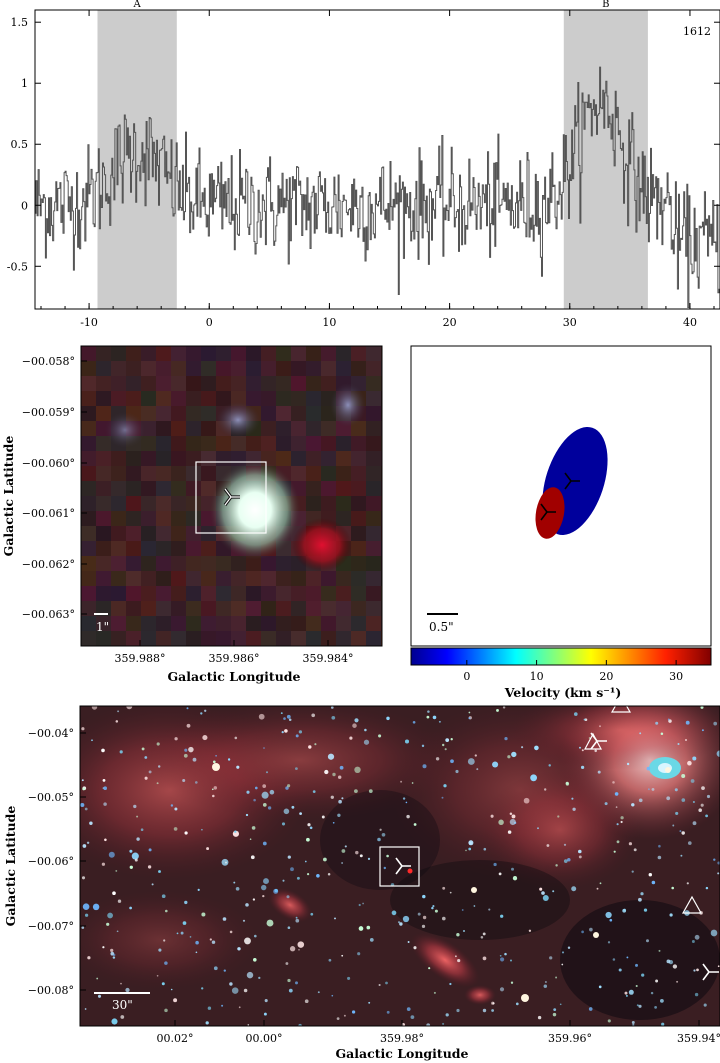 The height and width of the screenshot is (1063, 720). What do you see at coordinates (570, 322) in the screenshot?
I see `x-tick-label: 30` at bounding box center [570, 322].